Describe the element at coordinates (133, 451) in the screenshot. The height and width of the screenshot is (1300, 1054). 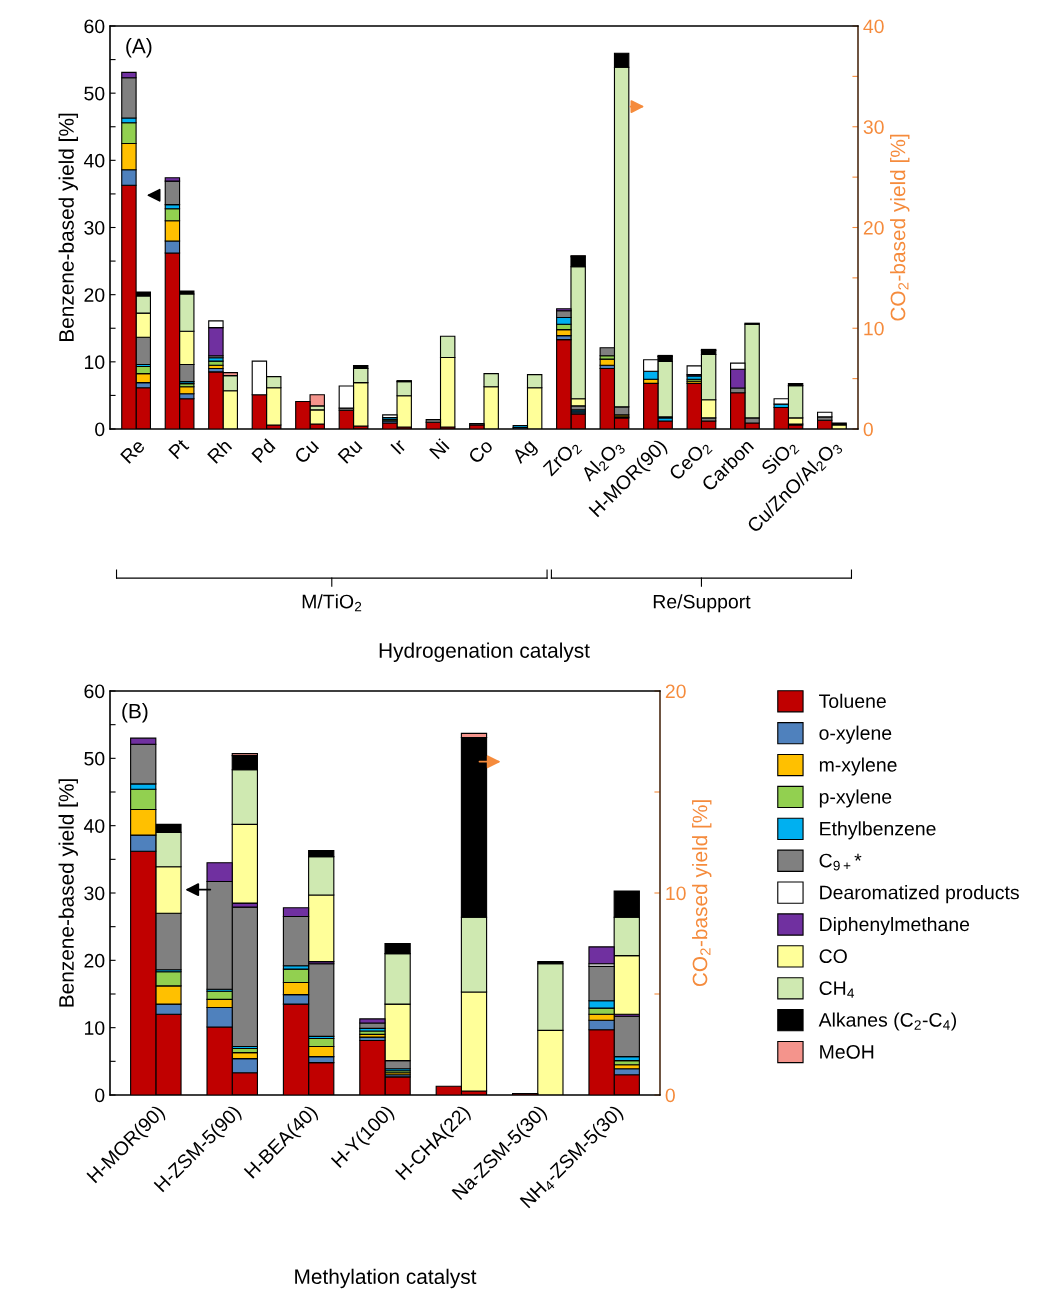
I see `x-tick-label: Re` at that location.